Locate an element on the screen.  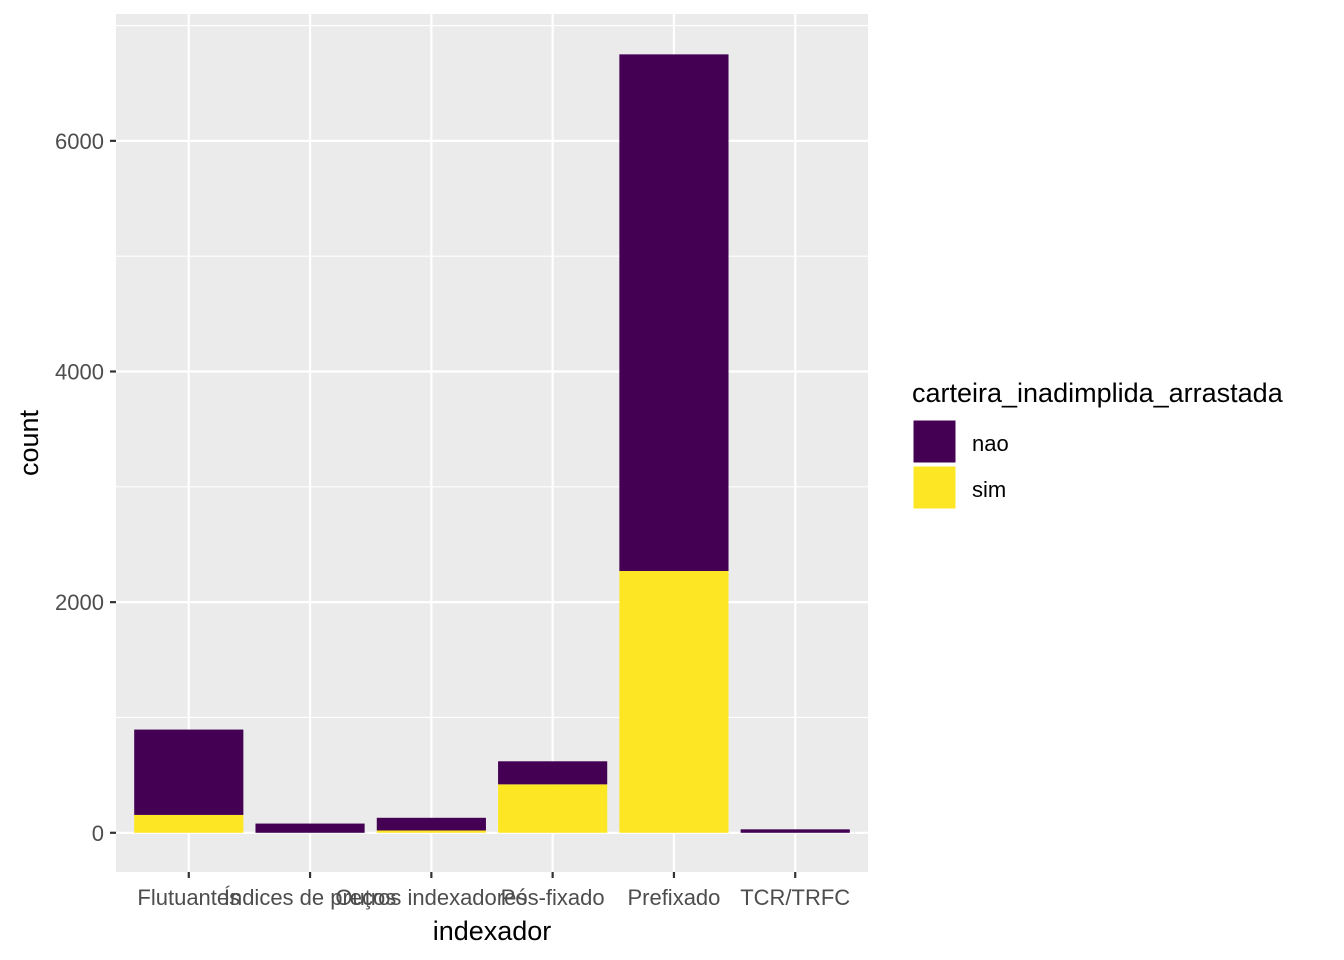
legend-label-sim: sim is located at coordinates (989, 489).